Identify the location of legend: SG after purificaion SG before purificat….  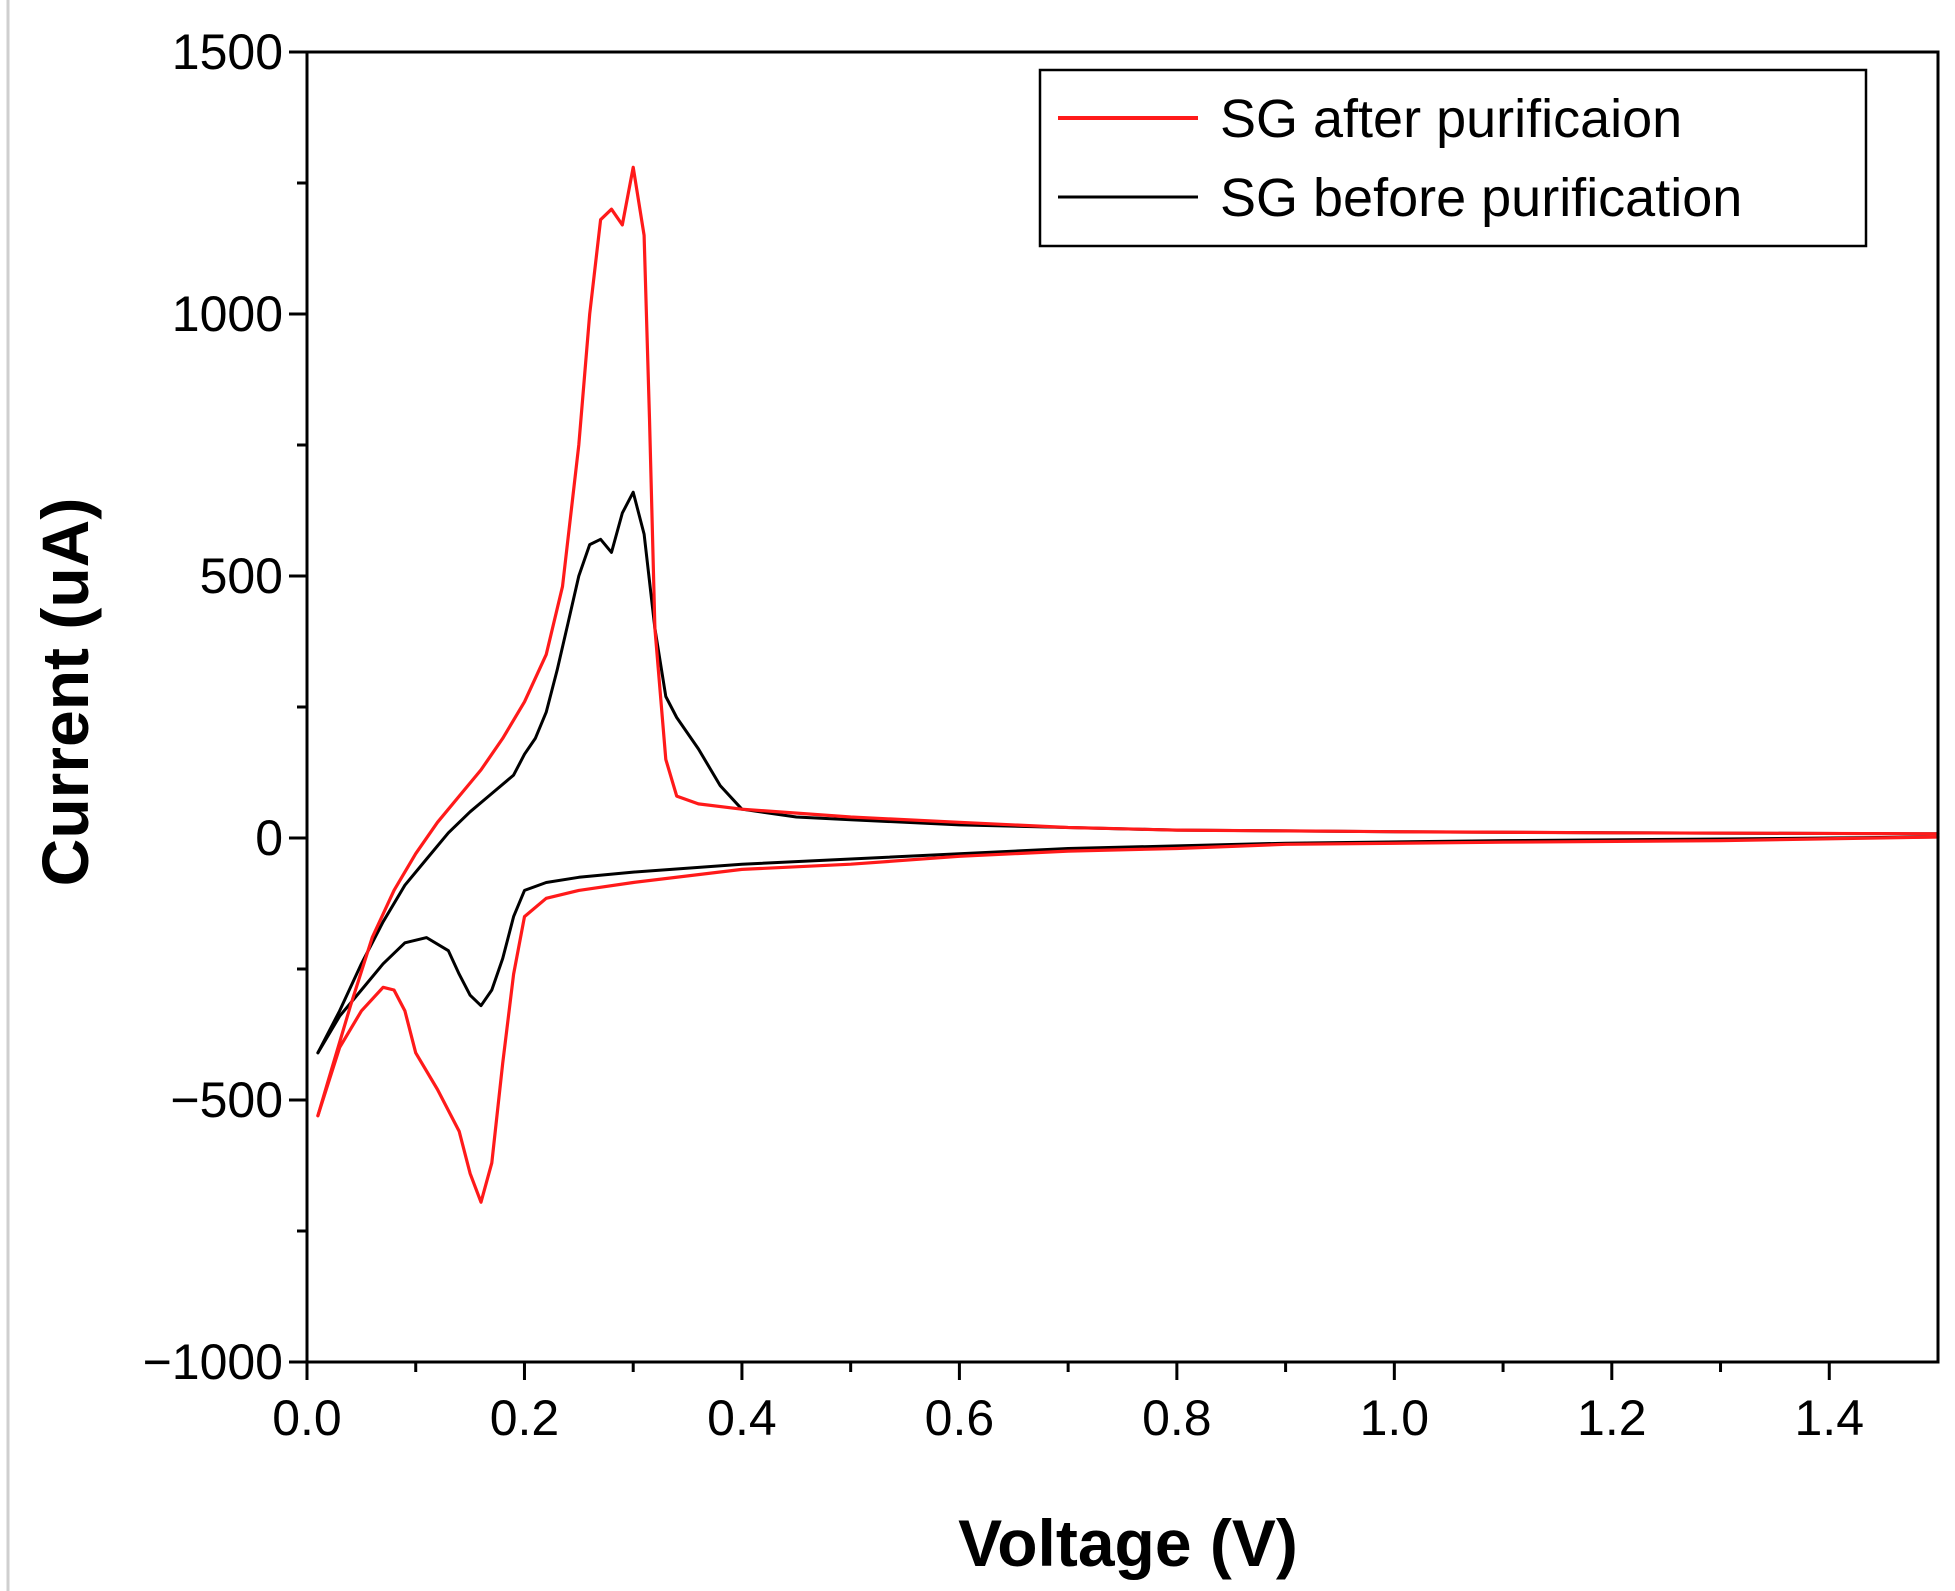
(1453, 158).